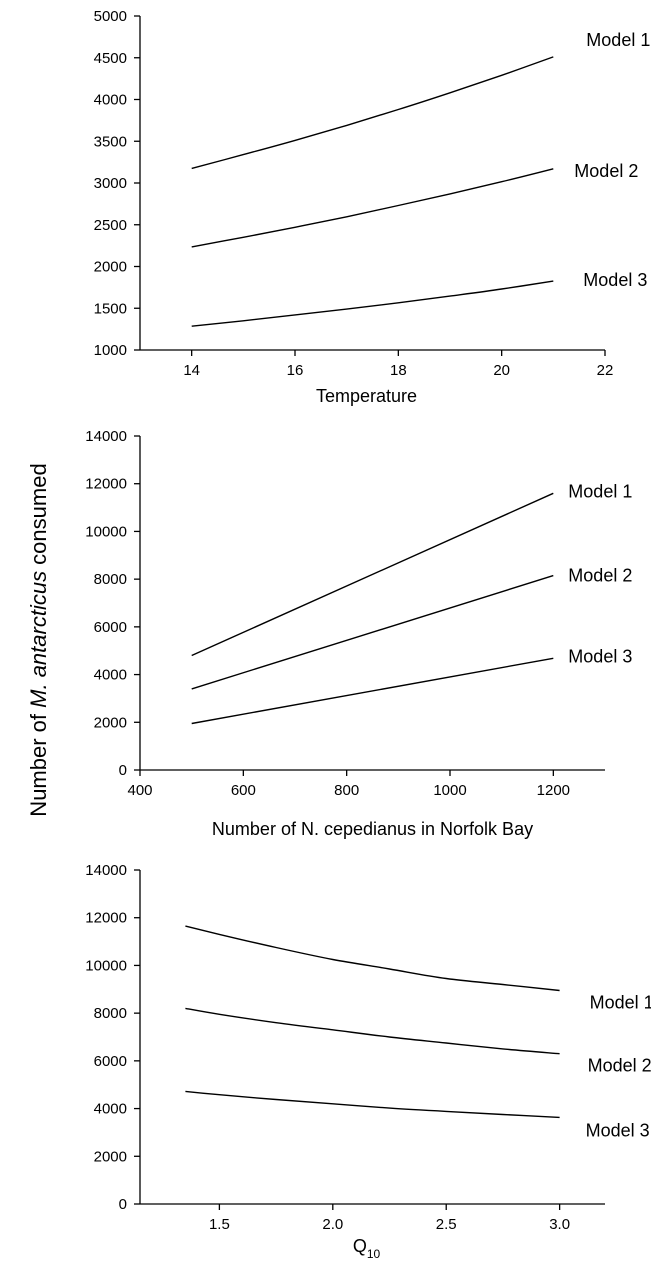 Image resolution: width=651 pixels, height=1269 pixels. I want to click on x-tick-label: 400, so click(139, 790).